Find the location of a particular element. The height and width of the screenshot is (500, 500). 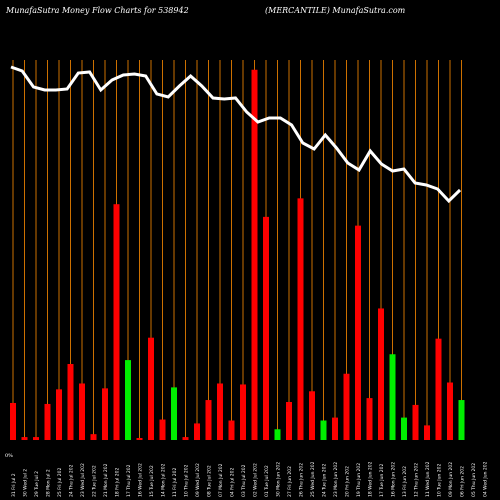

x-tick-label: 20 Fri Jun 202 is located at coordinates (348, 481).